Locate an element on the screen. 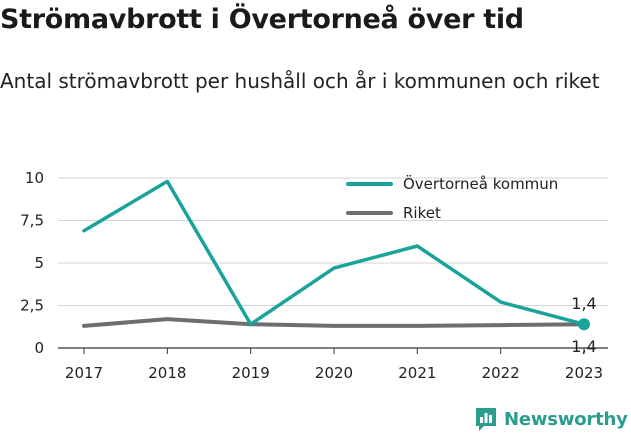  y-tick-label: 5 is located at coordinates (39, 263).